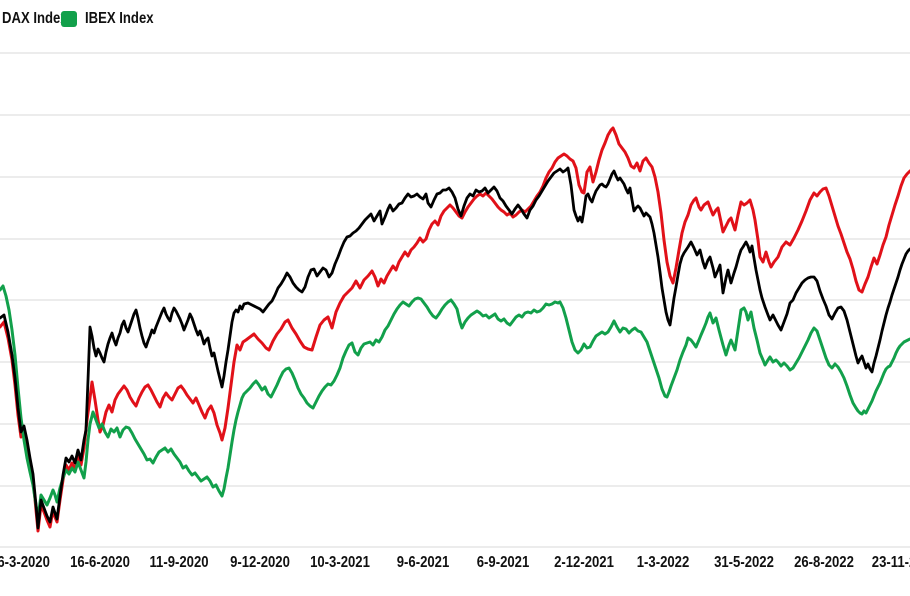  What do you see at coordinates (455, 19) in the screenshot?
I see `chart-legend: DAX Index IBEX Index` at bounding box center [455, 19].